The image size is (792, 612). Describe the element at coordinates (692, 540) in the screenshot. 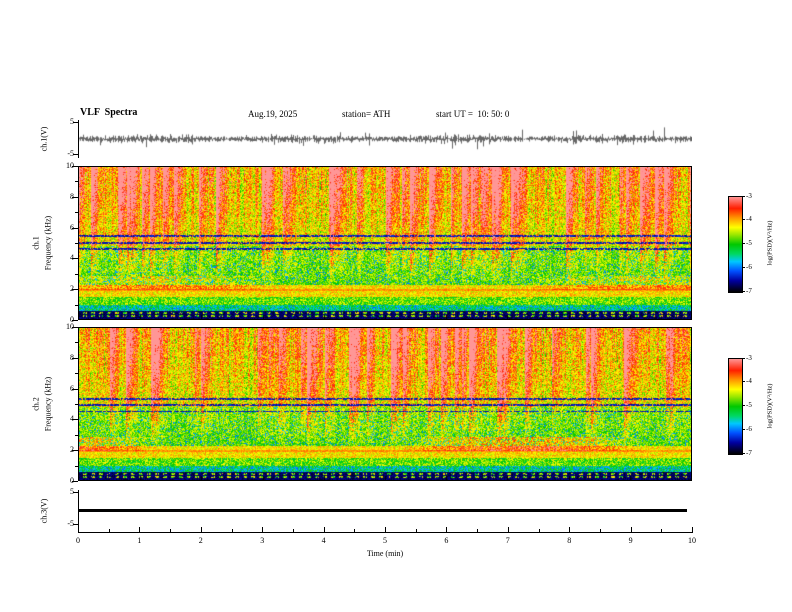

I see `x-tick-label: 10` at that location.